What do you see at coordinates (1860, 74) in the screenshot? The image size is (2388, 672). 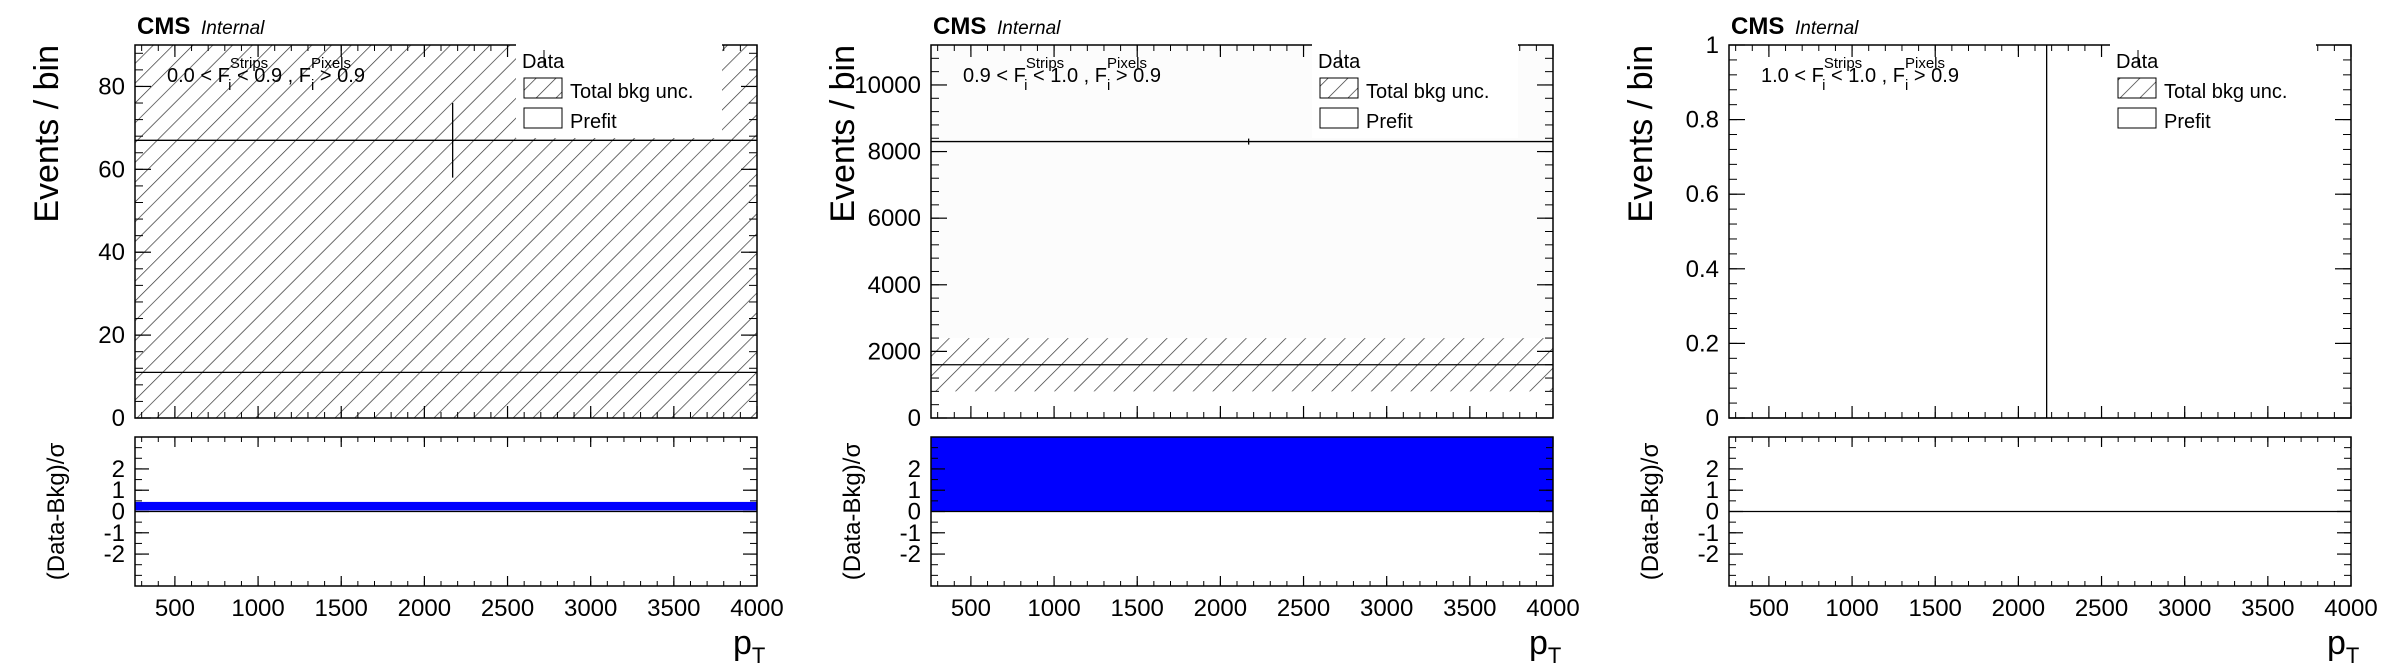 I see `region-label: 1.0 < FStrips i < 1.0 , FPixels i > 0.9` at bounding box center [1860, 74].